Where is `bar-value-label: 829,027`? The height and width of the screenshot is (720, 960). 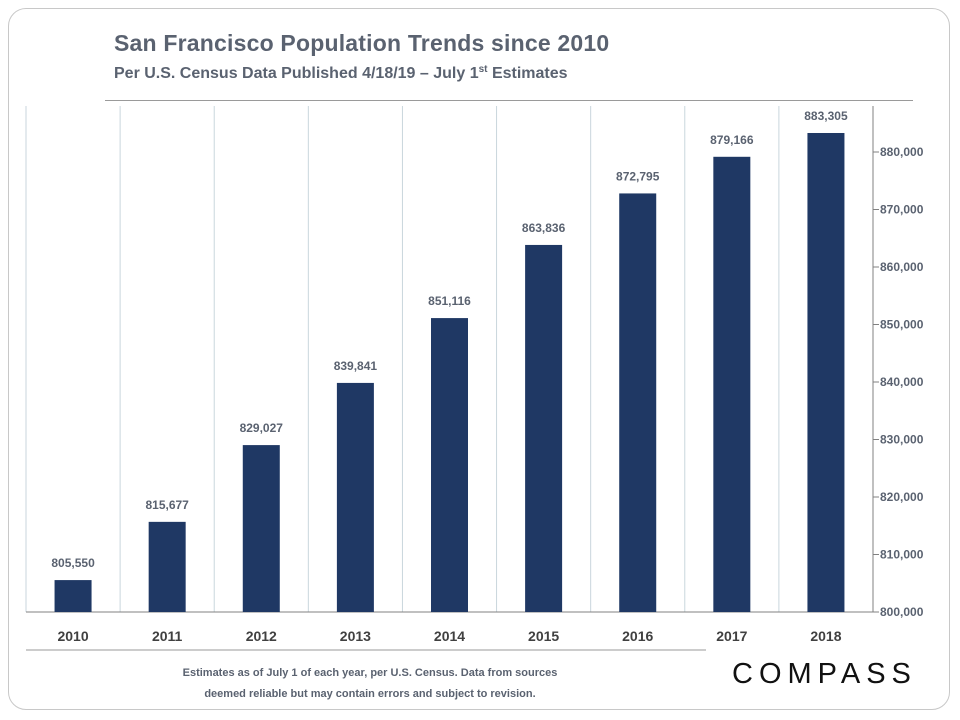
bar-value-label: 829,027 is located at coordinates (262, 428).